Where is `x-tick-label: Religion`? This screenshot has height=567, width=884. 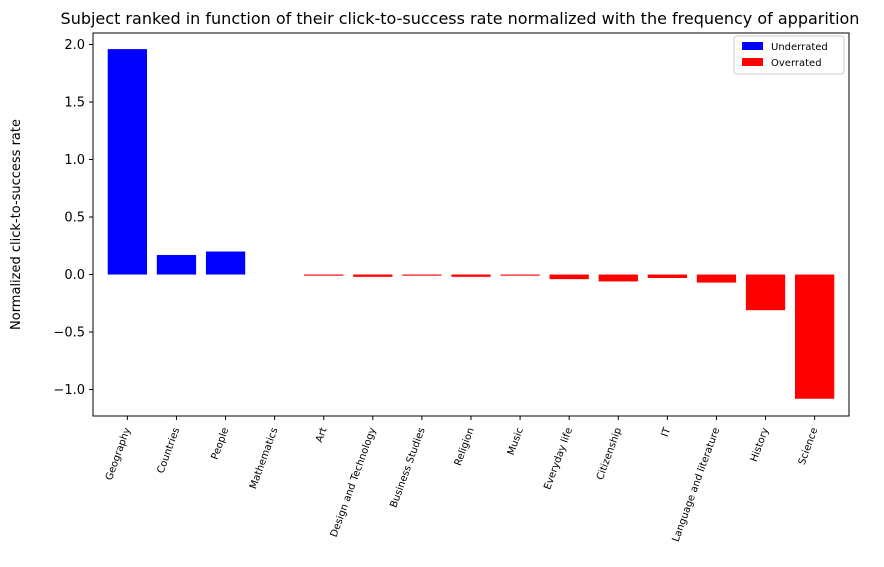
x-tick-label: Religion is located at coordinates (465, 446).